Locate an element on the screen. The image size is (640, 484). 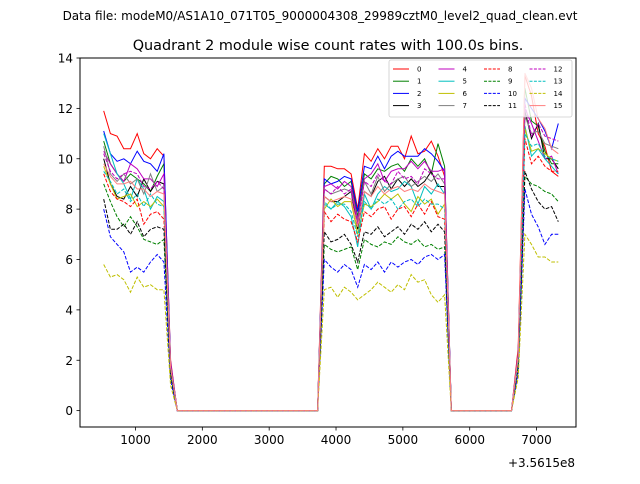
x-tick-label: 3000 is located at coordinates (269, 440).